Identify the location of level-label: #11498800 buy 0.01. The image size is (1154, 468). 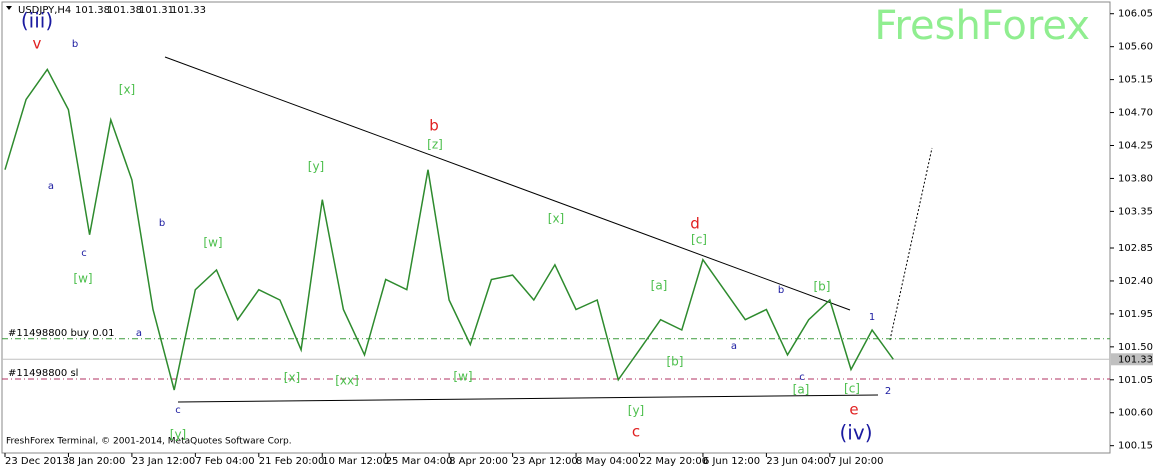
(61, 333).